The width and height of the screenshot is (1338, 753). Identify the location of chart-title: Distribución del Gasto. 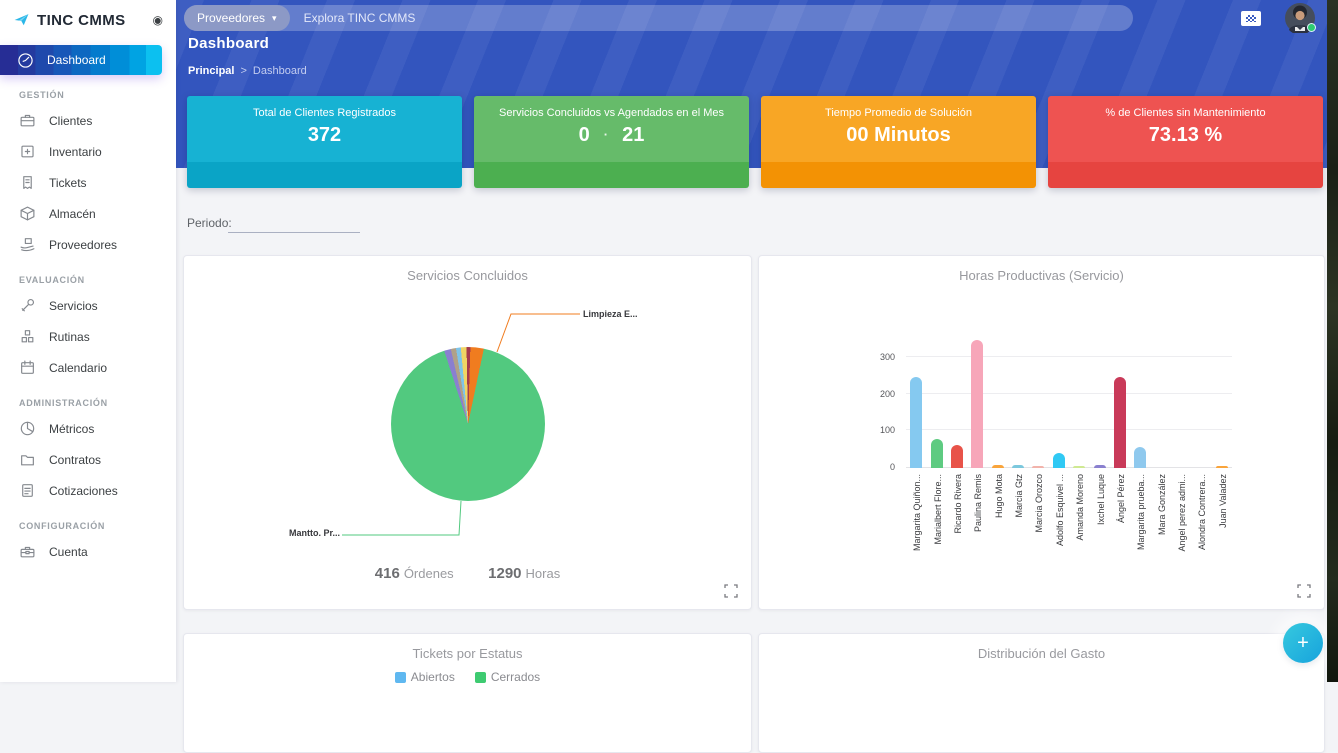
(1041, 653).